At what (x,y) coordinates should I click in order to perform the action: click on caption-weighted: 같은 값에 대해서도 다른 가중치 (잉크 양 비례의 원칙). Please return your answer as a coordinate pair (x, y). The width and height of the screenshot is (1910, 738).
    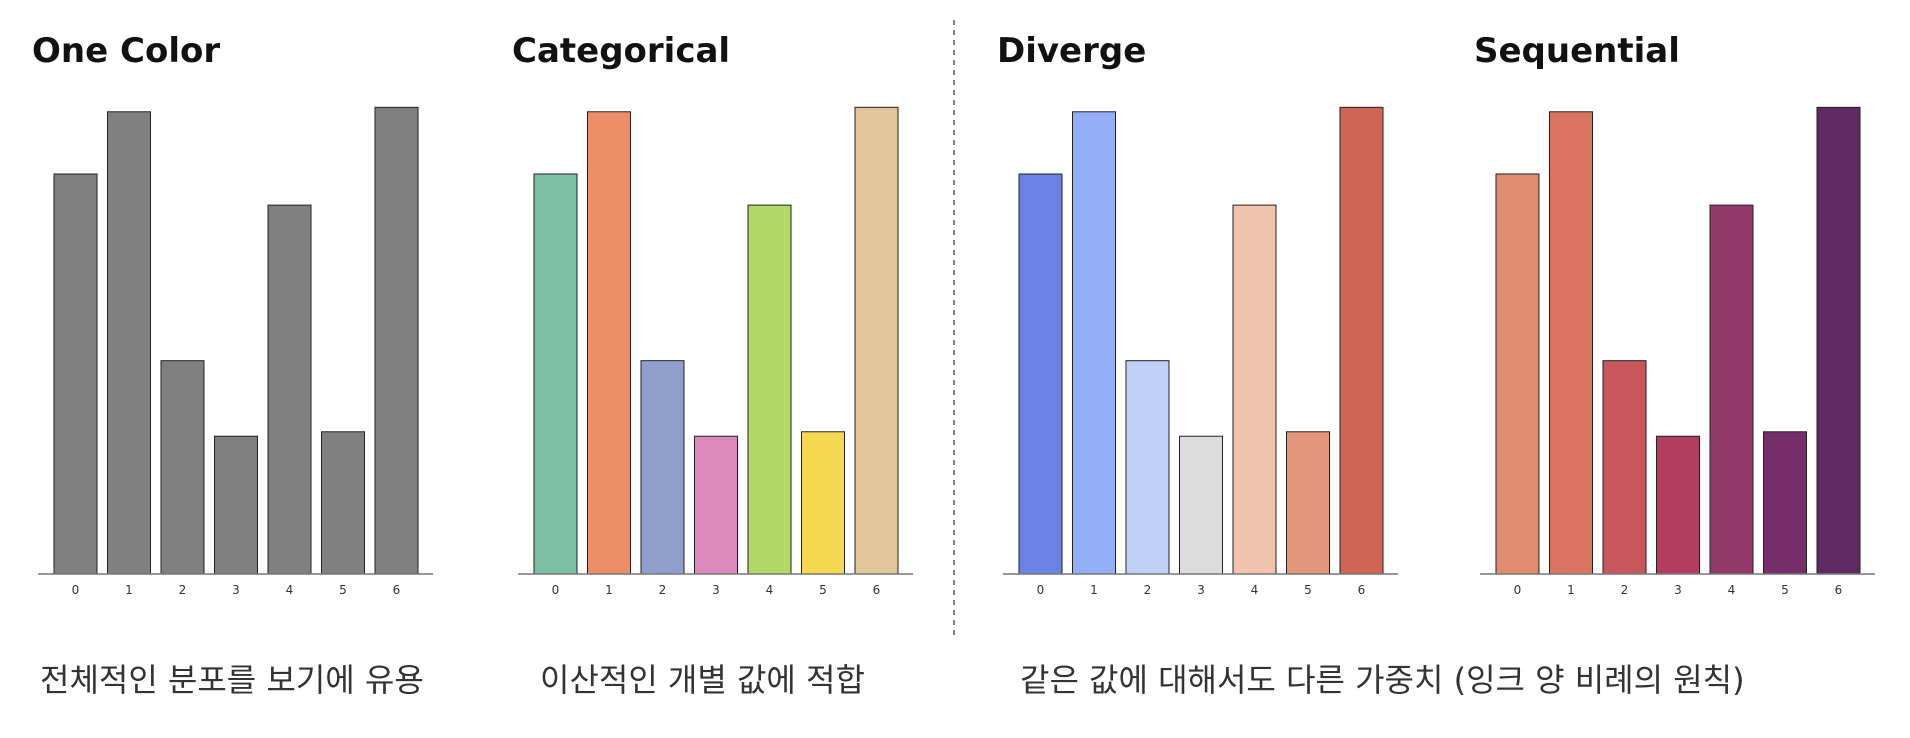
    Looking at the image, I should click on (1382, 680).